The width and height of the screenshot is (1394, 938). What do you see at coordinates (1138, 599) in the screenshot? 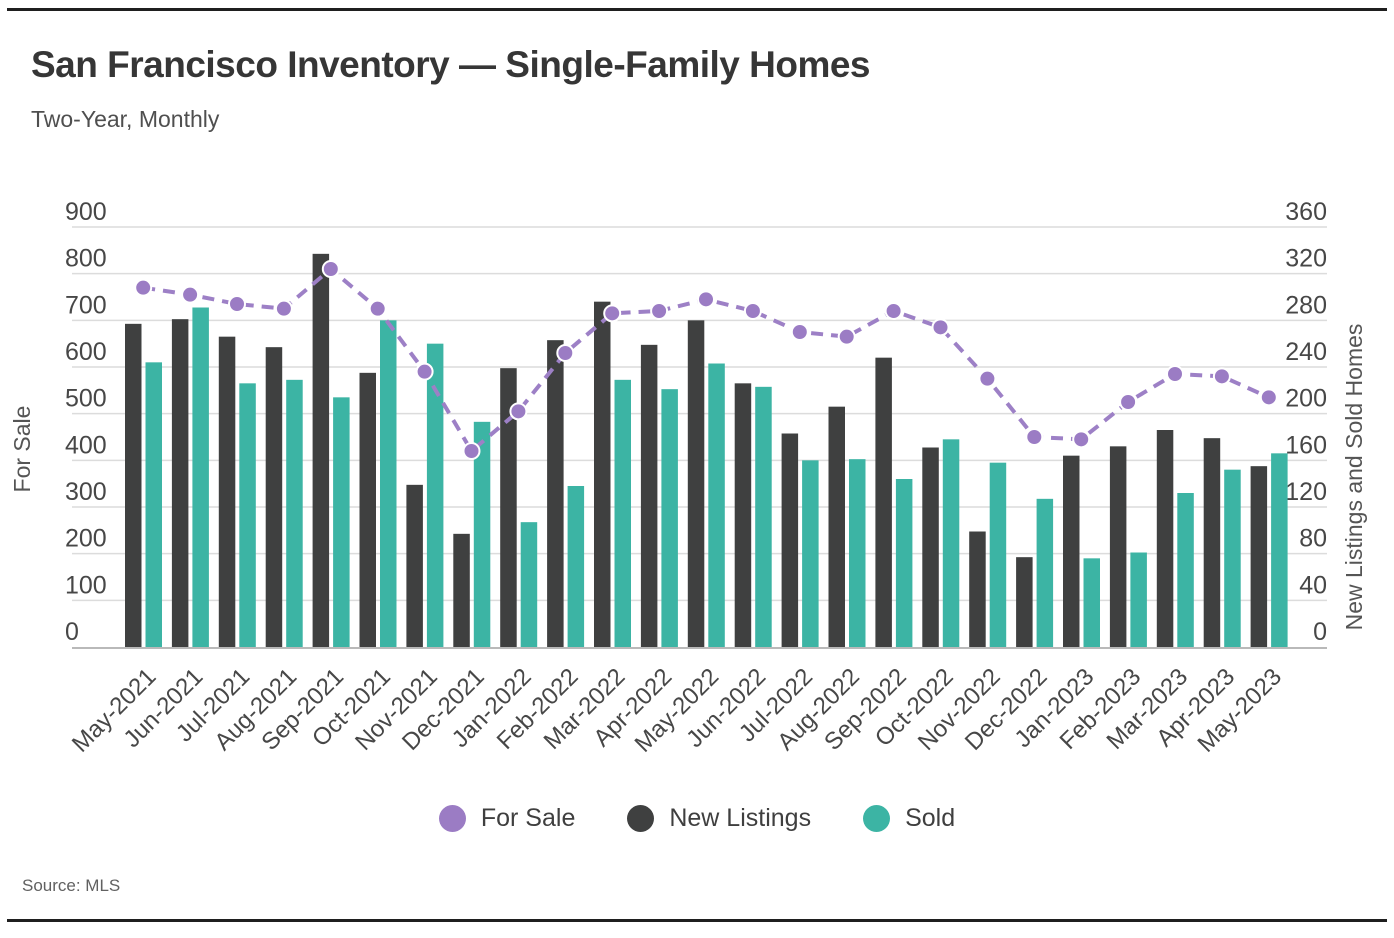
I see `bar-sold-Feb-2023` at bounding box center [1138, 599].